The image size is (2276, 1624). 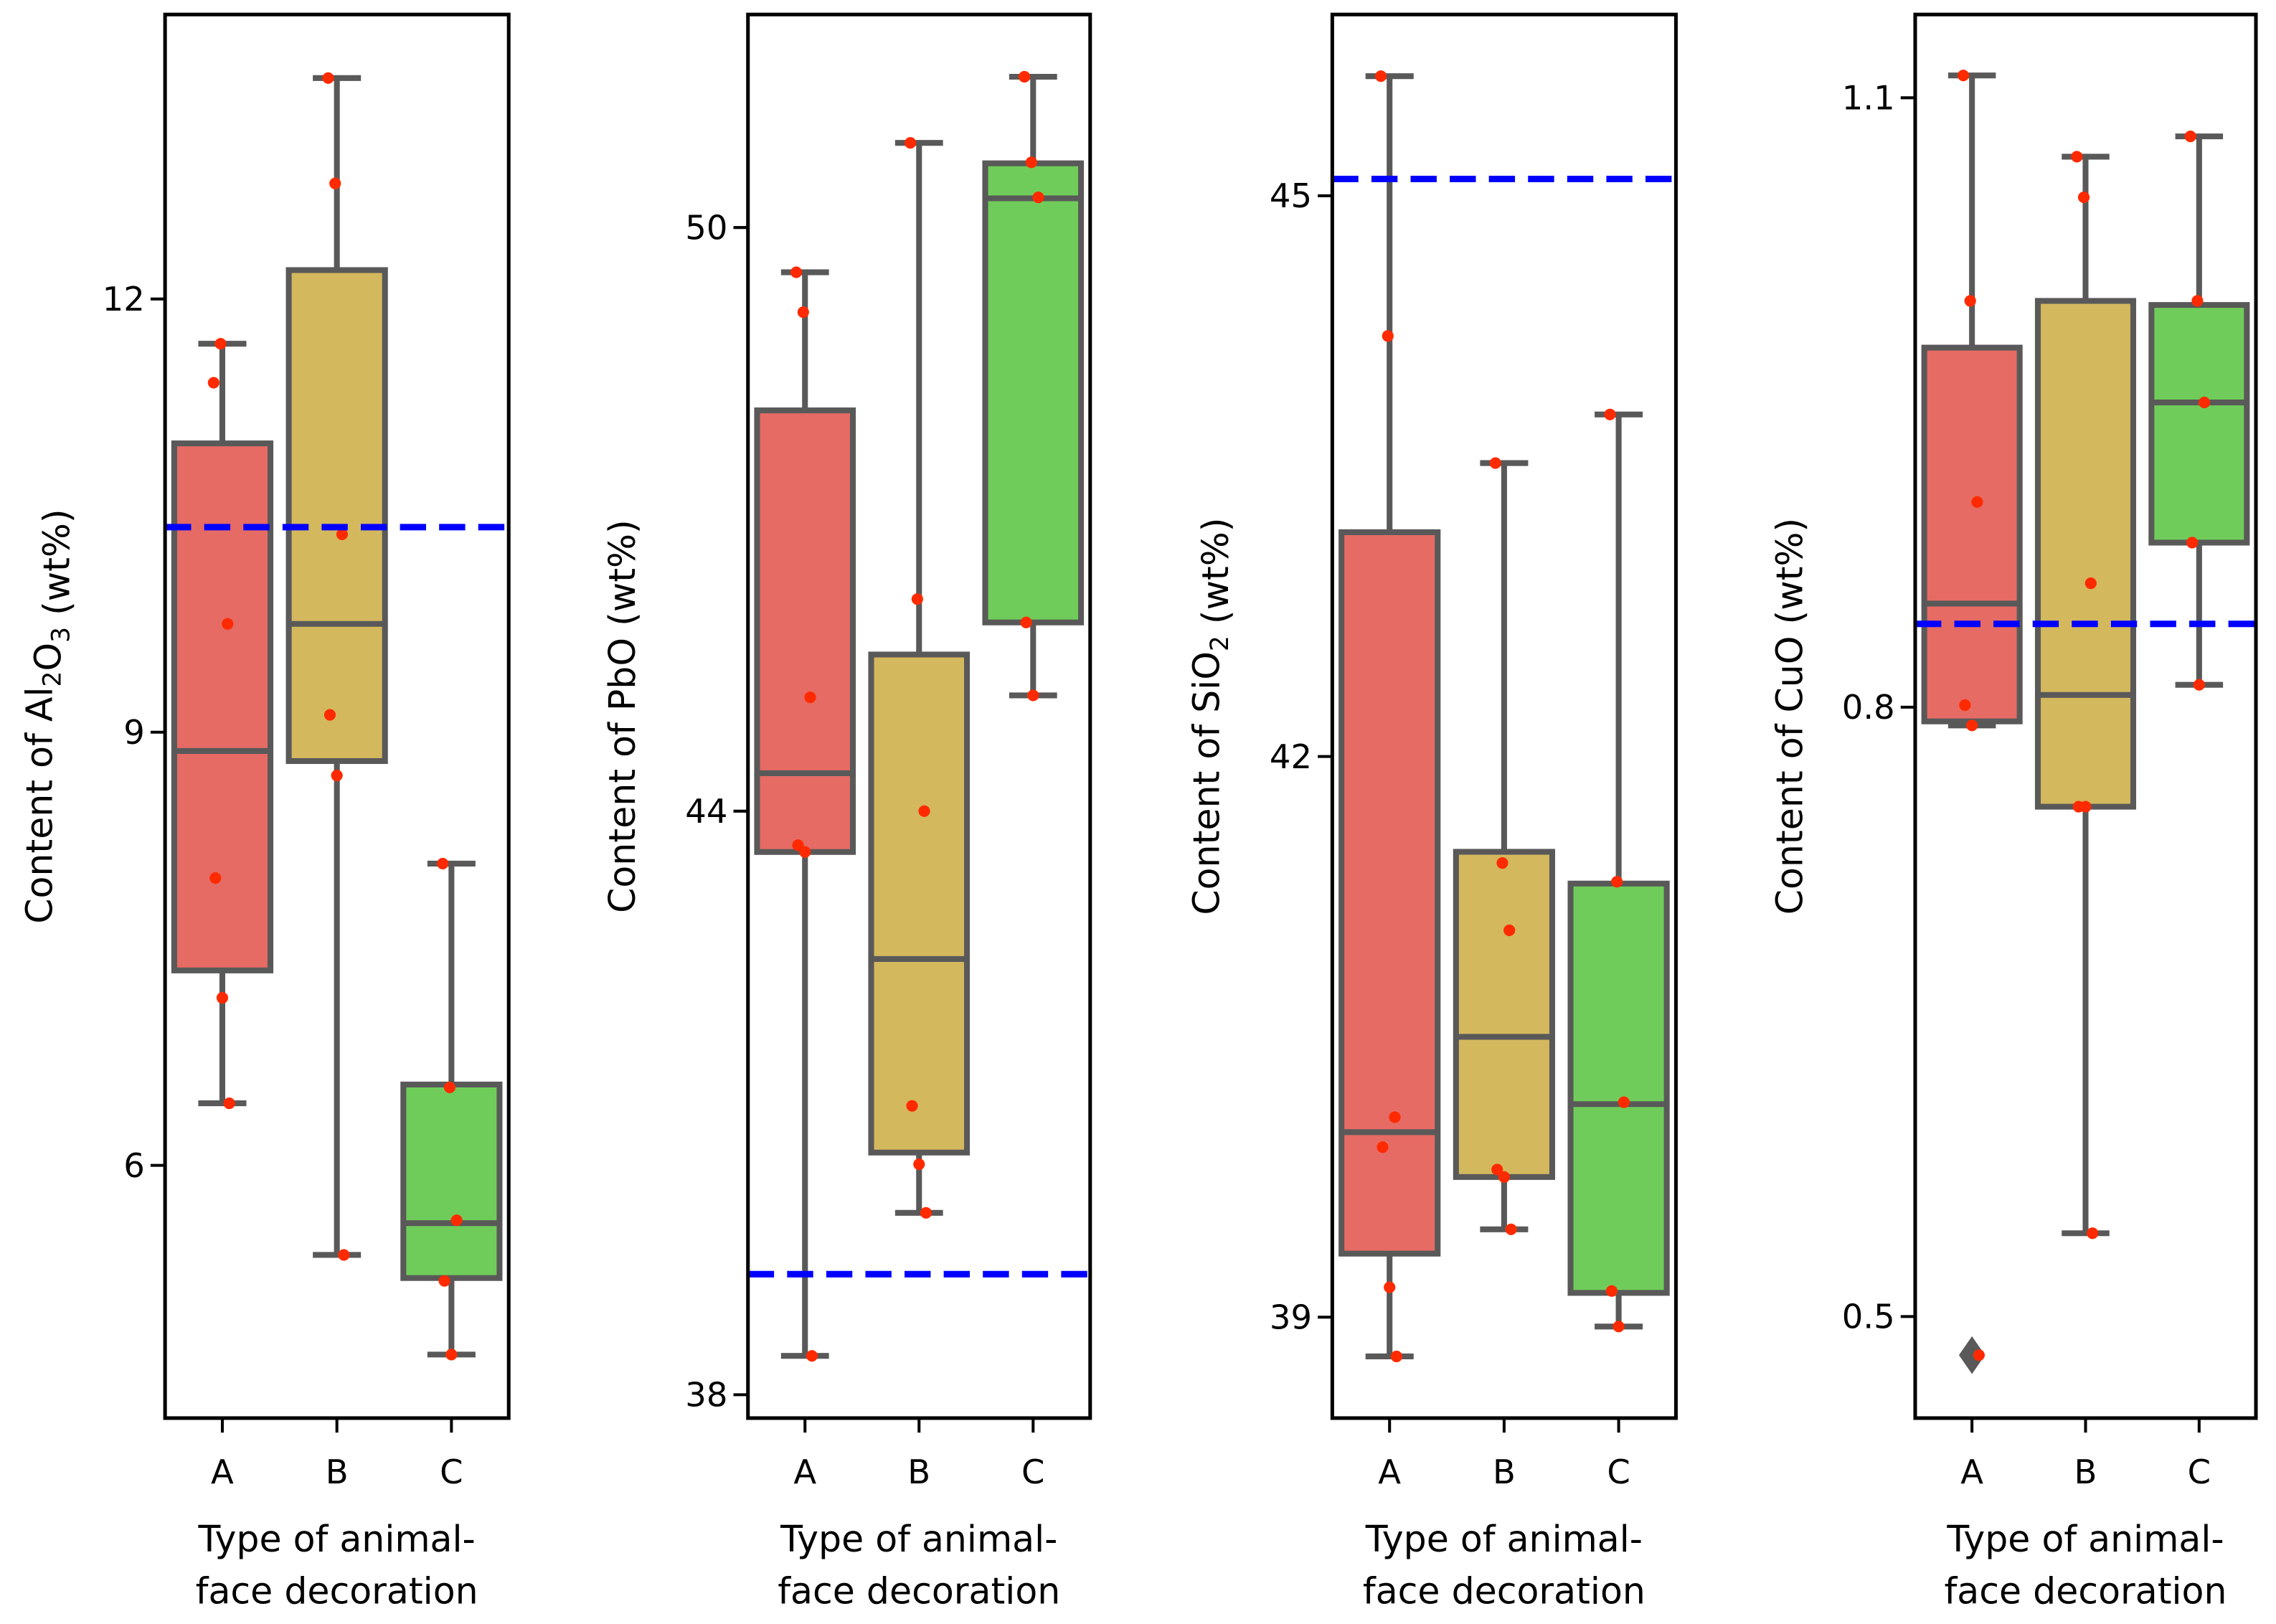 What do you see at coordinates (918, 1539) in the screenshot?
I see `x-axis-label: Type of animal-` at bounding box center [918, 1539].